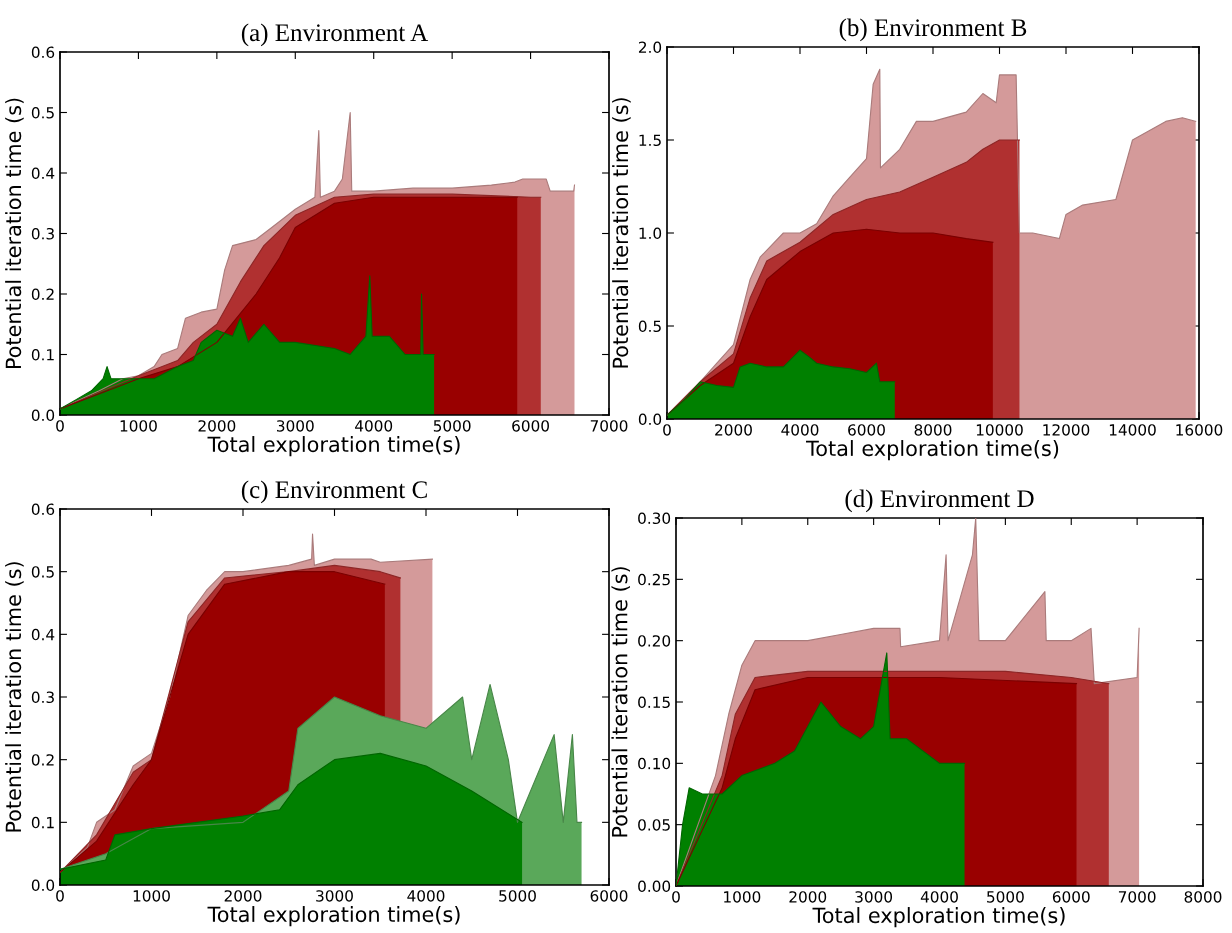 The width and height of the screenshot is (1232, 933). I want to click on y-tick-label: 0.05, so click(654, 825).